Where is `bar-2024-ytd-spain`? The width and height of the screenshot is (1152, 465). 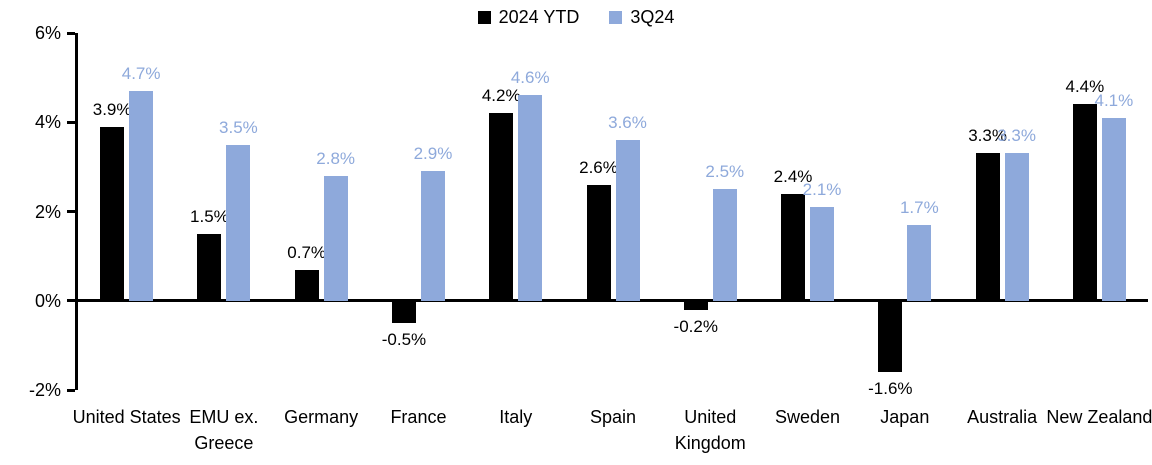
bar-2024-ytd-spain is located at coordinates (598, 242).